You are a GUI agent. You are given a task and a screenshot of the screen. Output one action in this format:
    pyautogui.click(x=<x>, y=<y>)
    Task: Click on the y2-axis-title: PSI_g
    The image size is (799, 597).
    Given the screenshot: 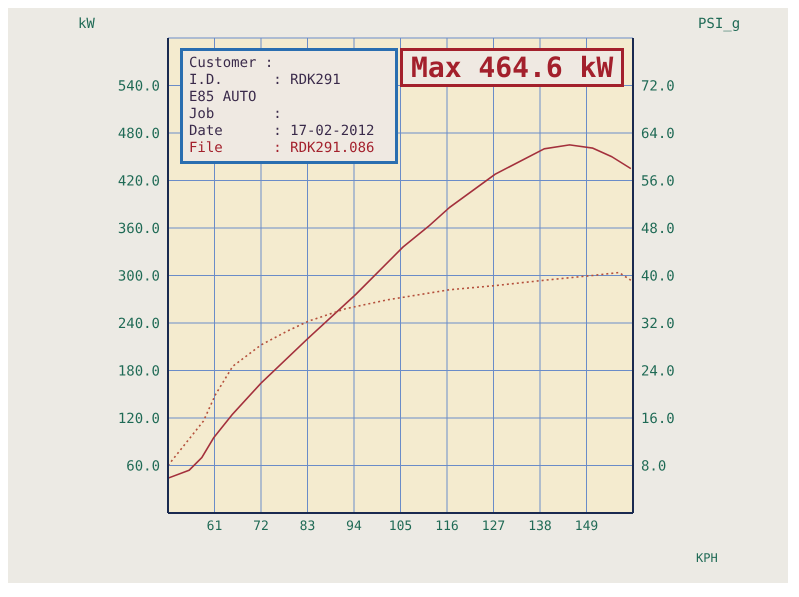 What is the action you would take?
    pyautogui.click(x=719, y=24)
    